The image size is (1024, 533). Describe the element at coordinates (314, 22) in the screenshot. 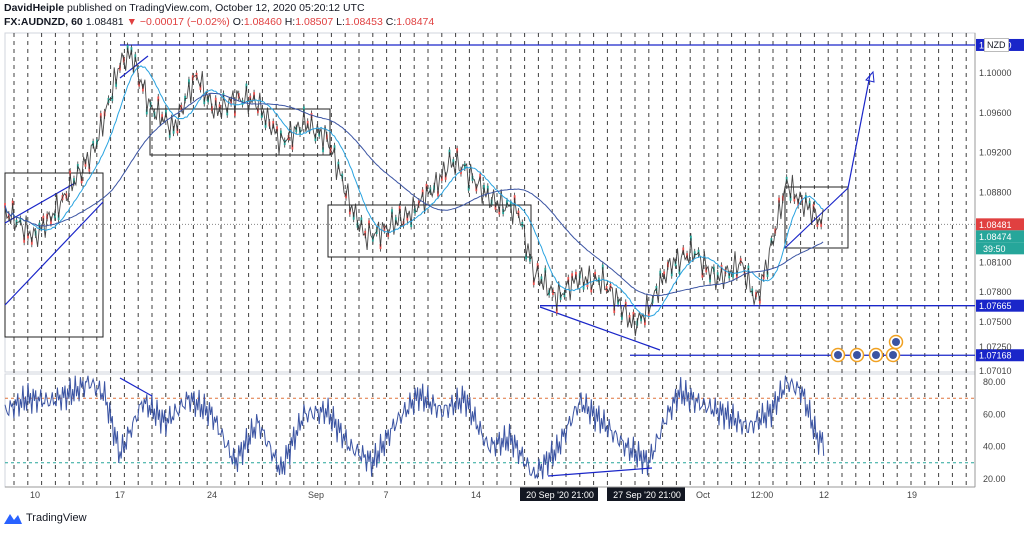

I see `high-value: 1.08507` at that location.